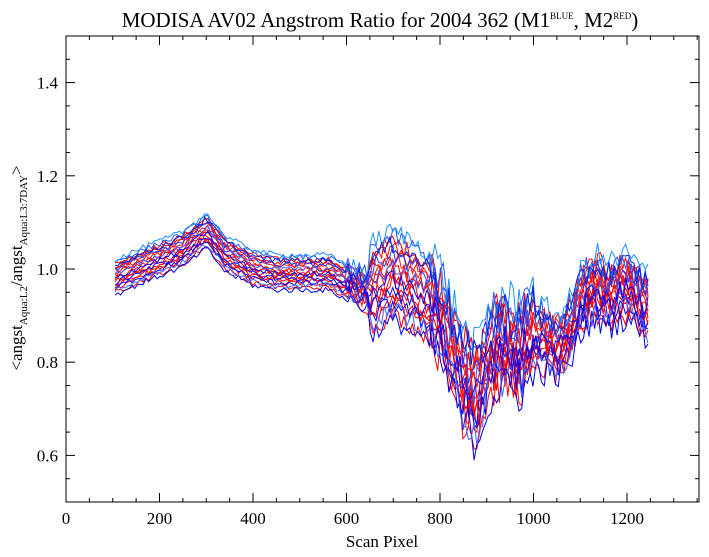 This screenshot has width=709, height=557. I want to click on x-tick-label: 200, so click(160, 518).